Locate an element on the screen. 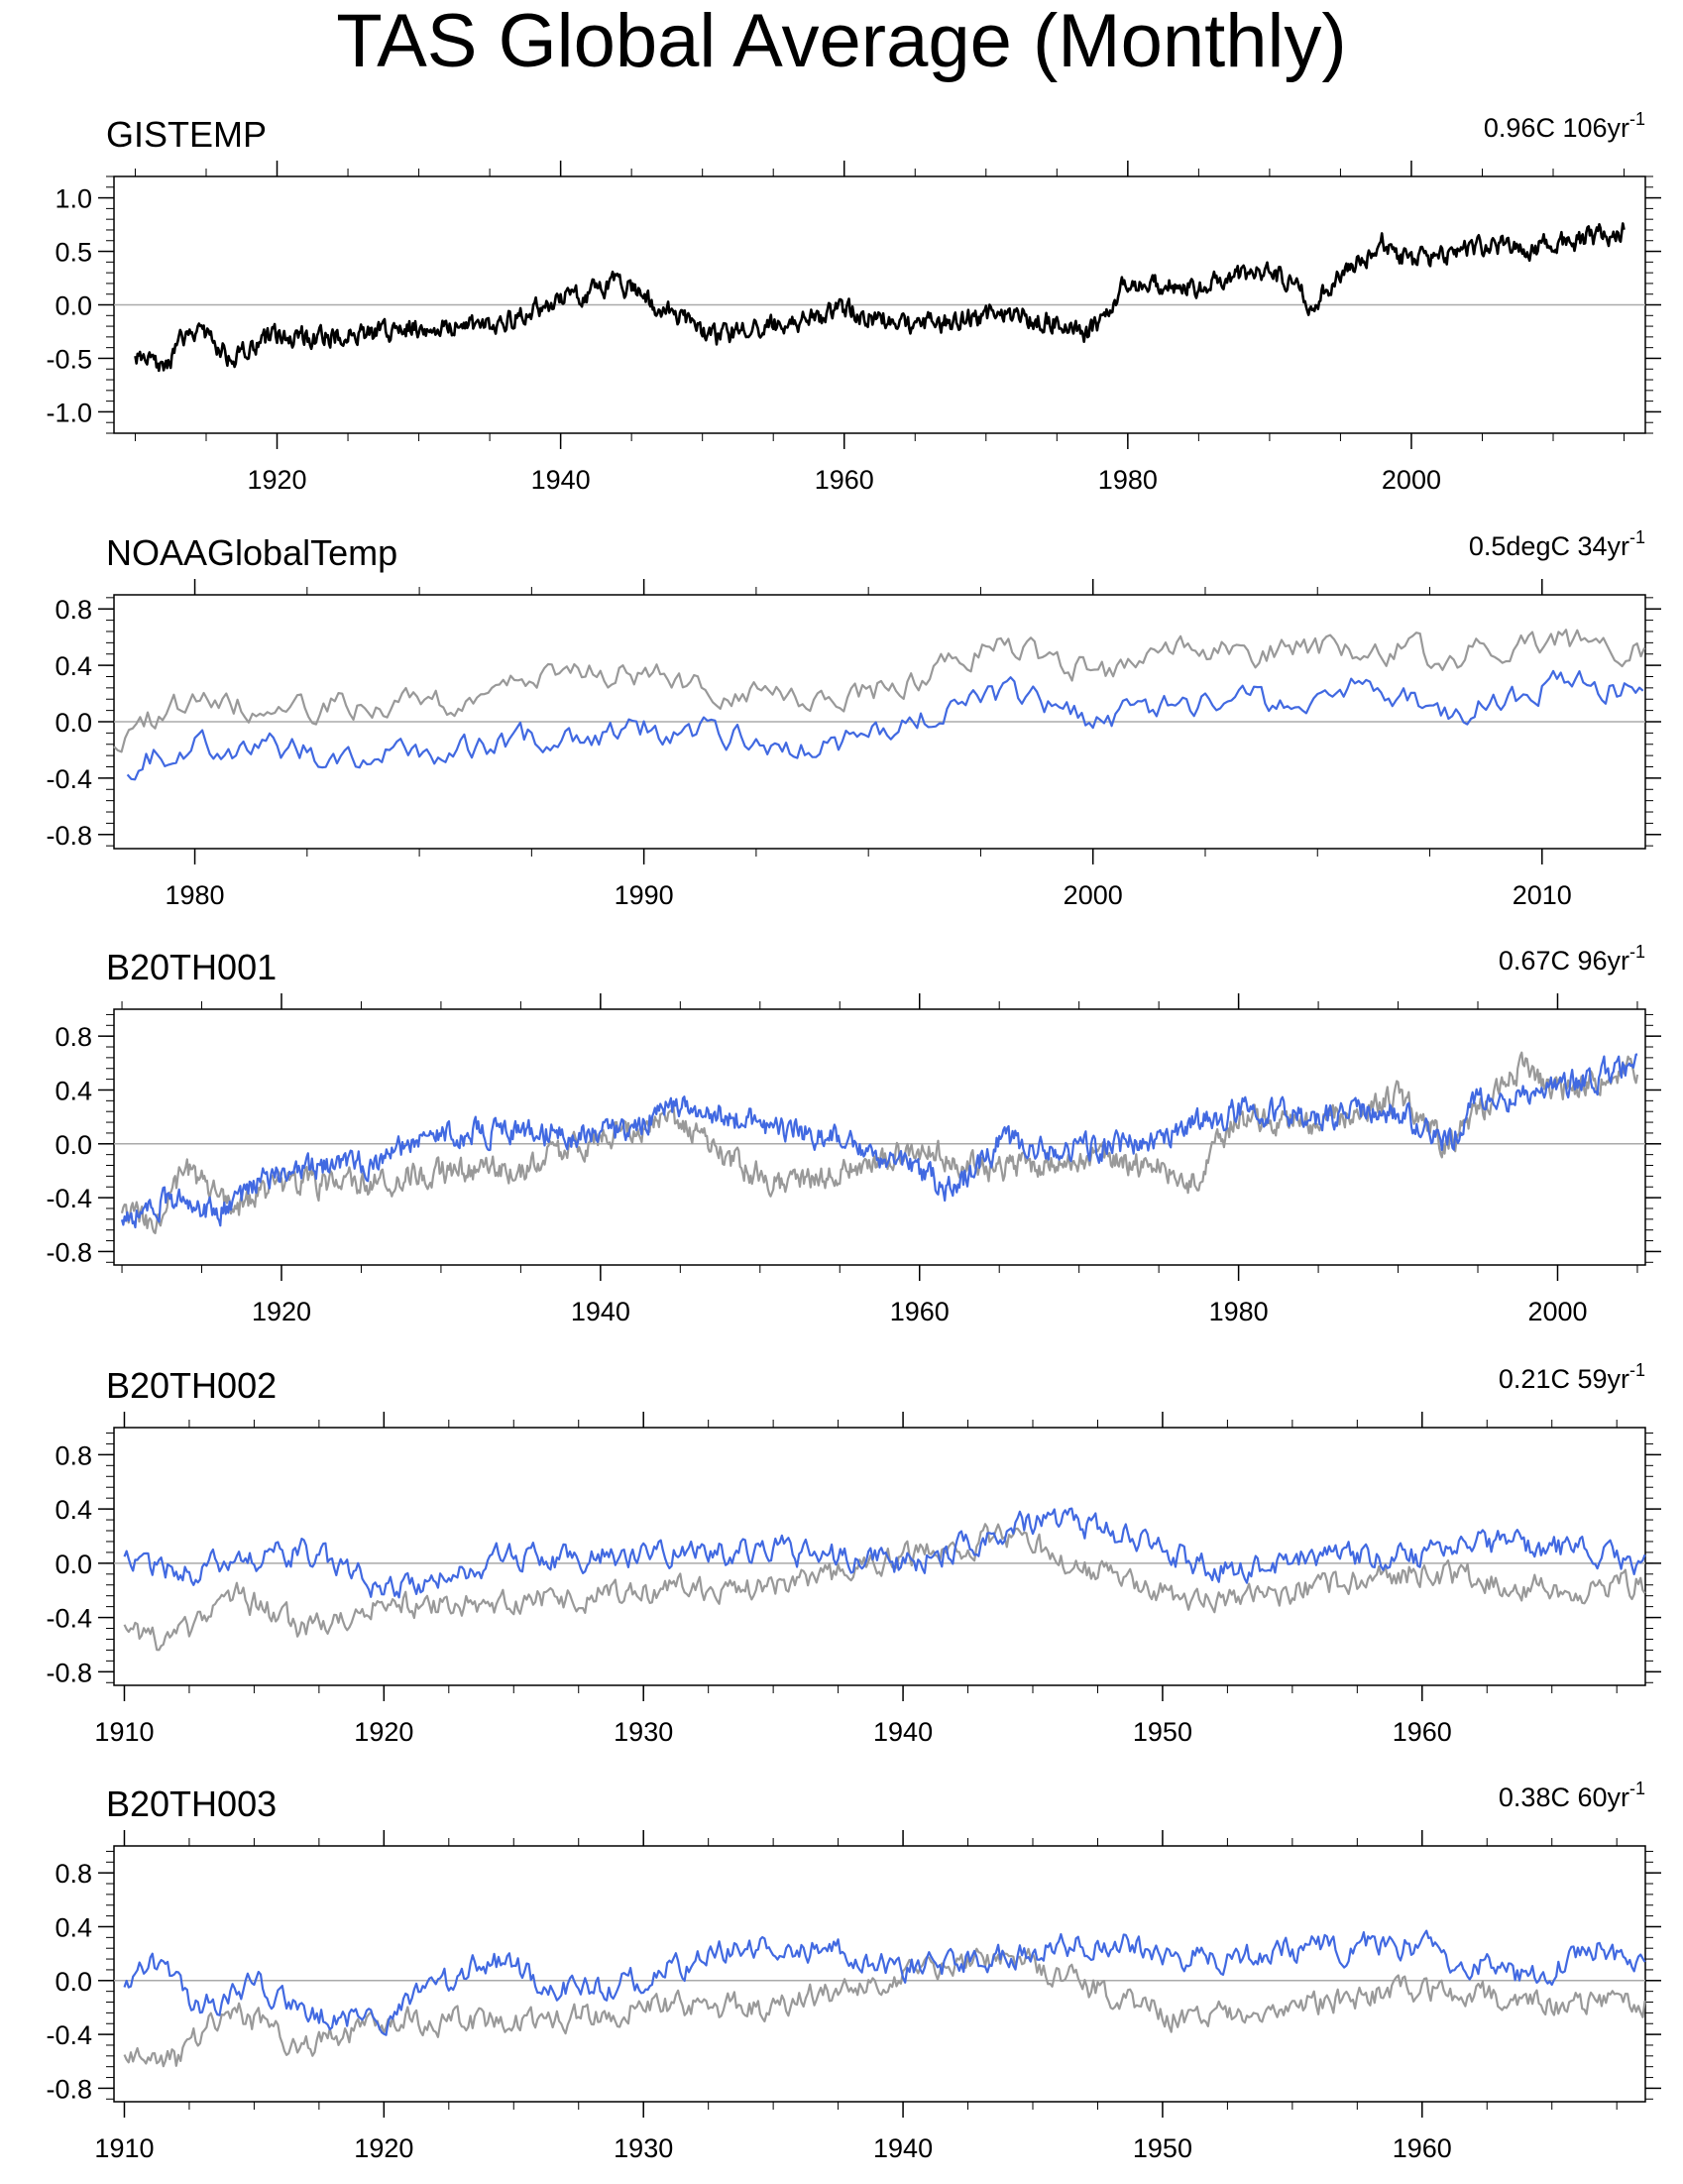  panel-4-title: B20TH002 is located at coordinates (192, 1385).